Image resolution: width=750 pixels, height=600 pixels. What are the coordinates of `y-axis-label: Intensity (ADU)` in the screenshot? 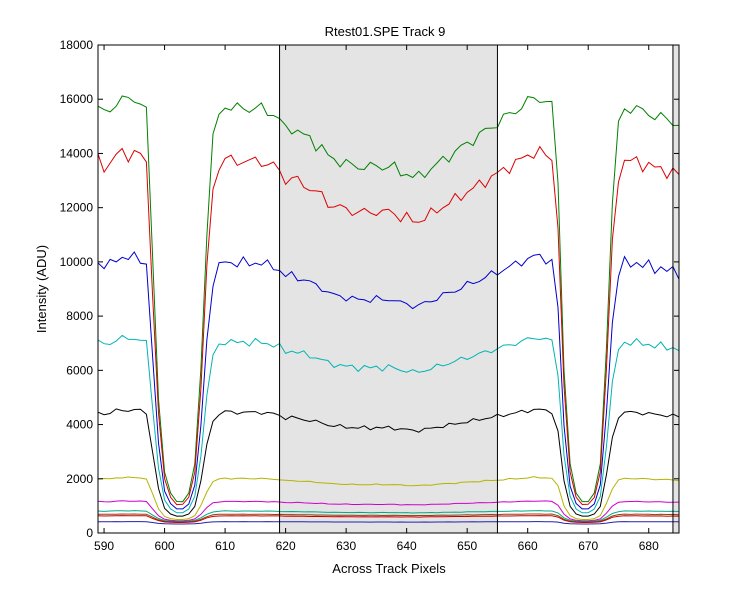 It's located at (41, 289).